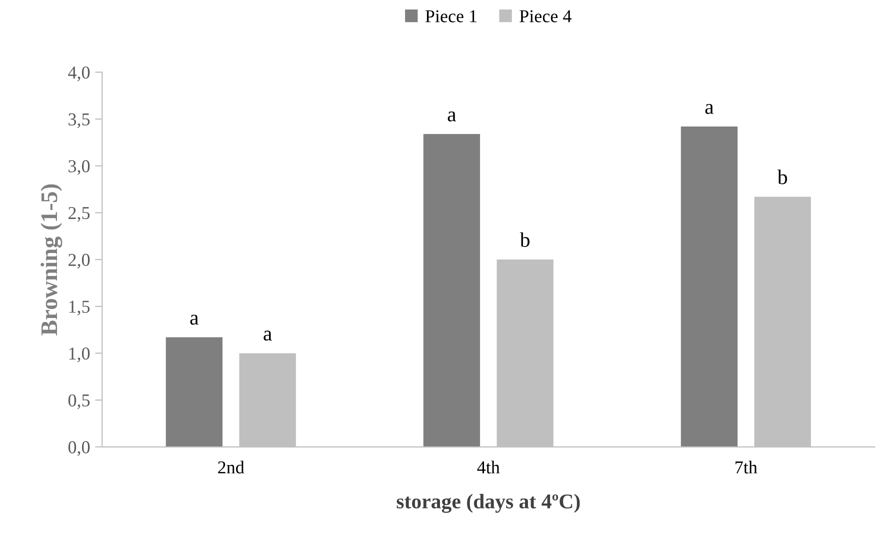  What do you see at coordinates (51, 260) in the screenshot?
I see `y-axis-title: Browning (1-5)` at bounding box center [51, 260].